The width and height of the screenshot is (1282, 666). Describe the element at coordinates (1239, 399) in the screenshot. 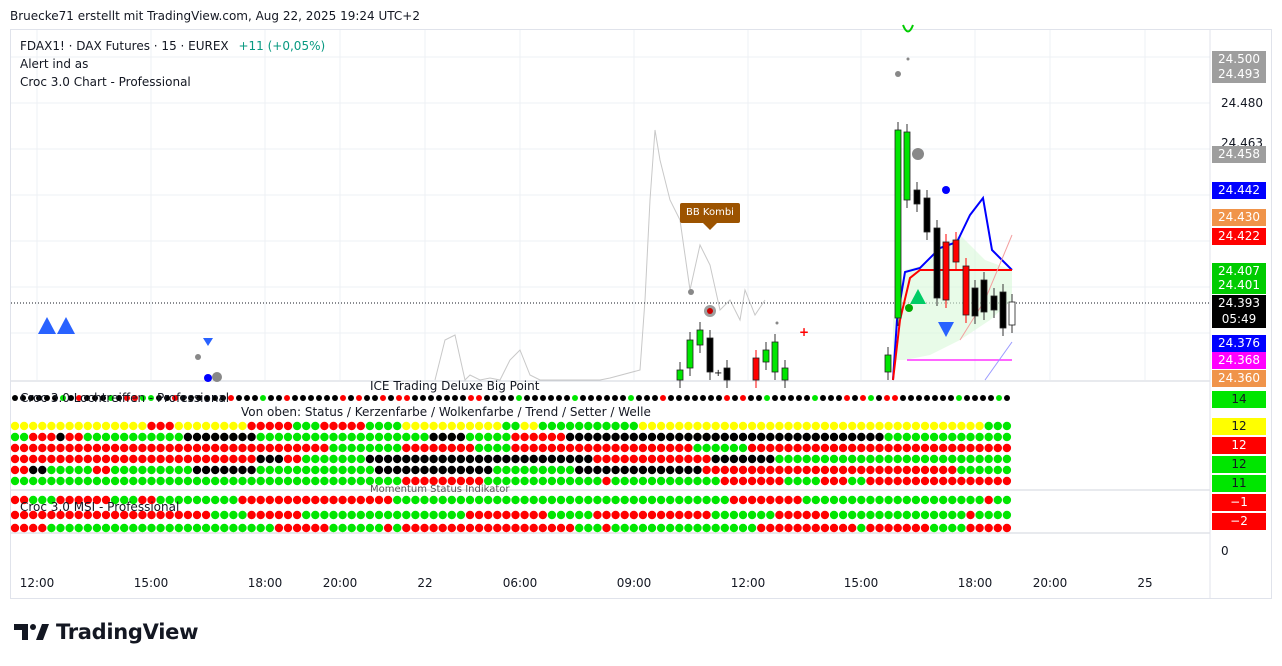

I see `pane-1-value: 14` at that location.